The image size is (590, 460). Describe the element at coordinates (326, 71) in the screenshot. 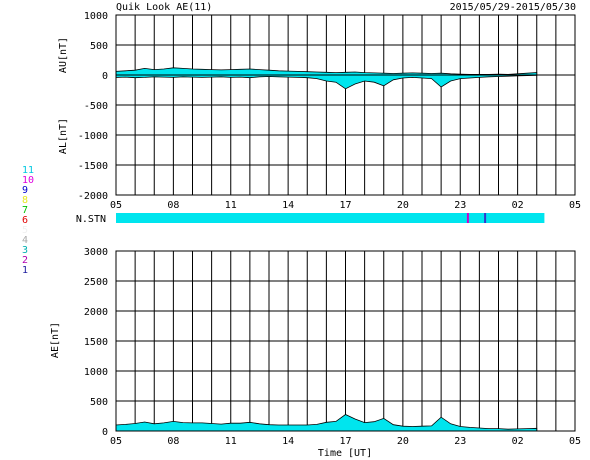

I see `series-area-au` at that location.